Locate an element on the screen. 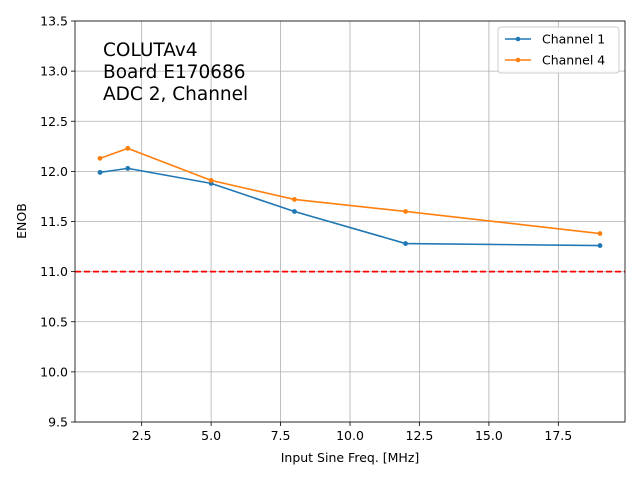 The height and width of the screenshot is (480, 640). y-tick-label: 10.0 is located at coordinates (54, 371).